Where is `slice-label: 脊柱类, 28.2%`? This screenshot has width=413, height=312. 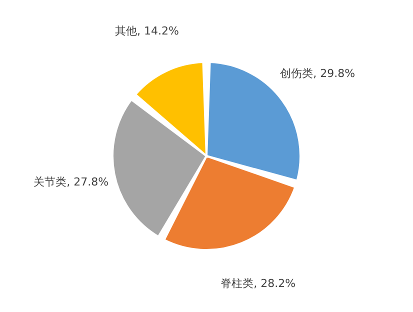 slice-label: 脊柱类, 28.2% is located at coordinates (258, 283).